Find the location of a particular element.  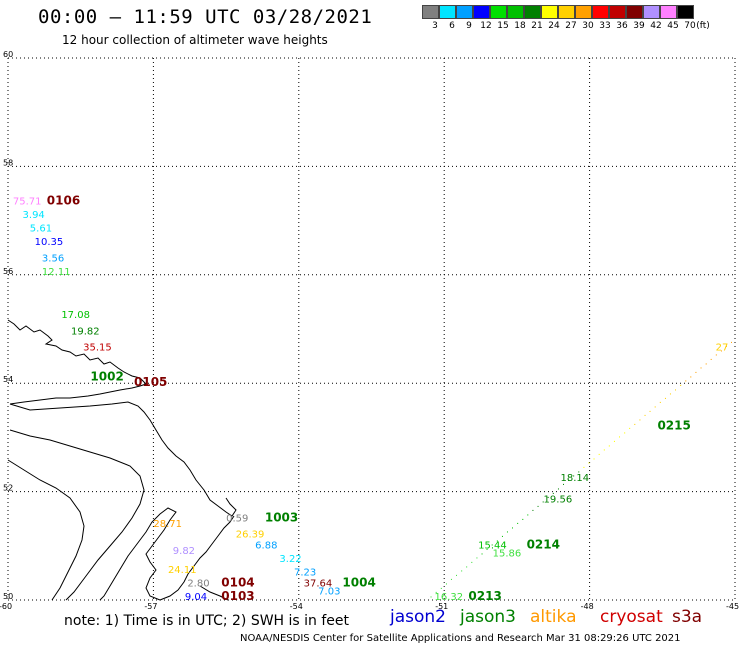

pass-time-label: 1003 is located at coordinates (281, 517).